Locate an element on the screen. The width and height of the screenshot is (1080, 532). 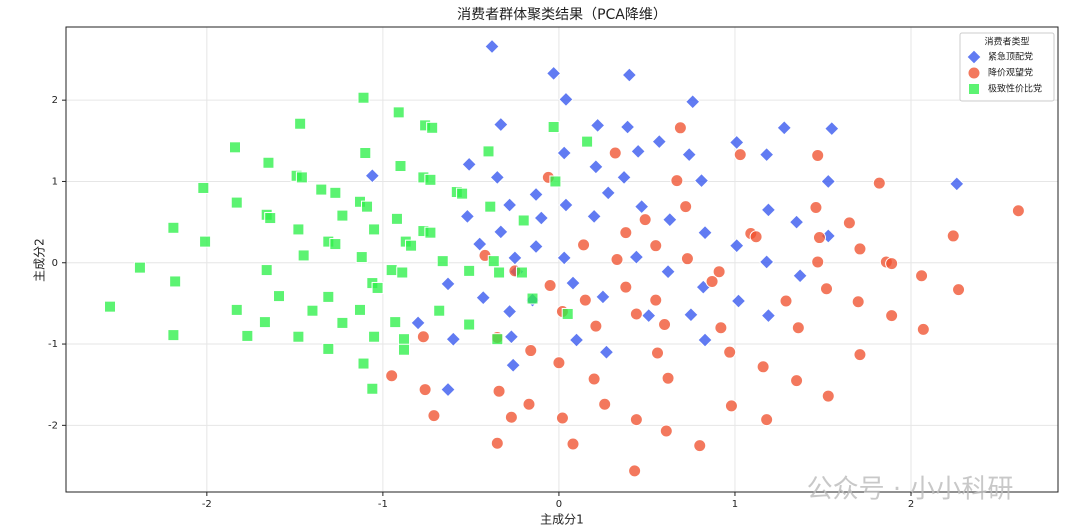
watermark: 公众号 · 小小科研 is located at coordinates (910, 490).